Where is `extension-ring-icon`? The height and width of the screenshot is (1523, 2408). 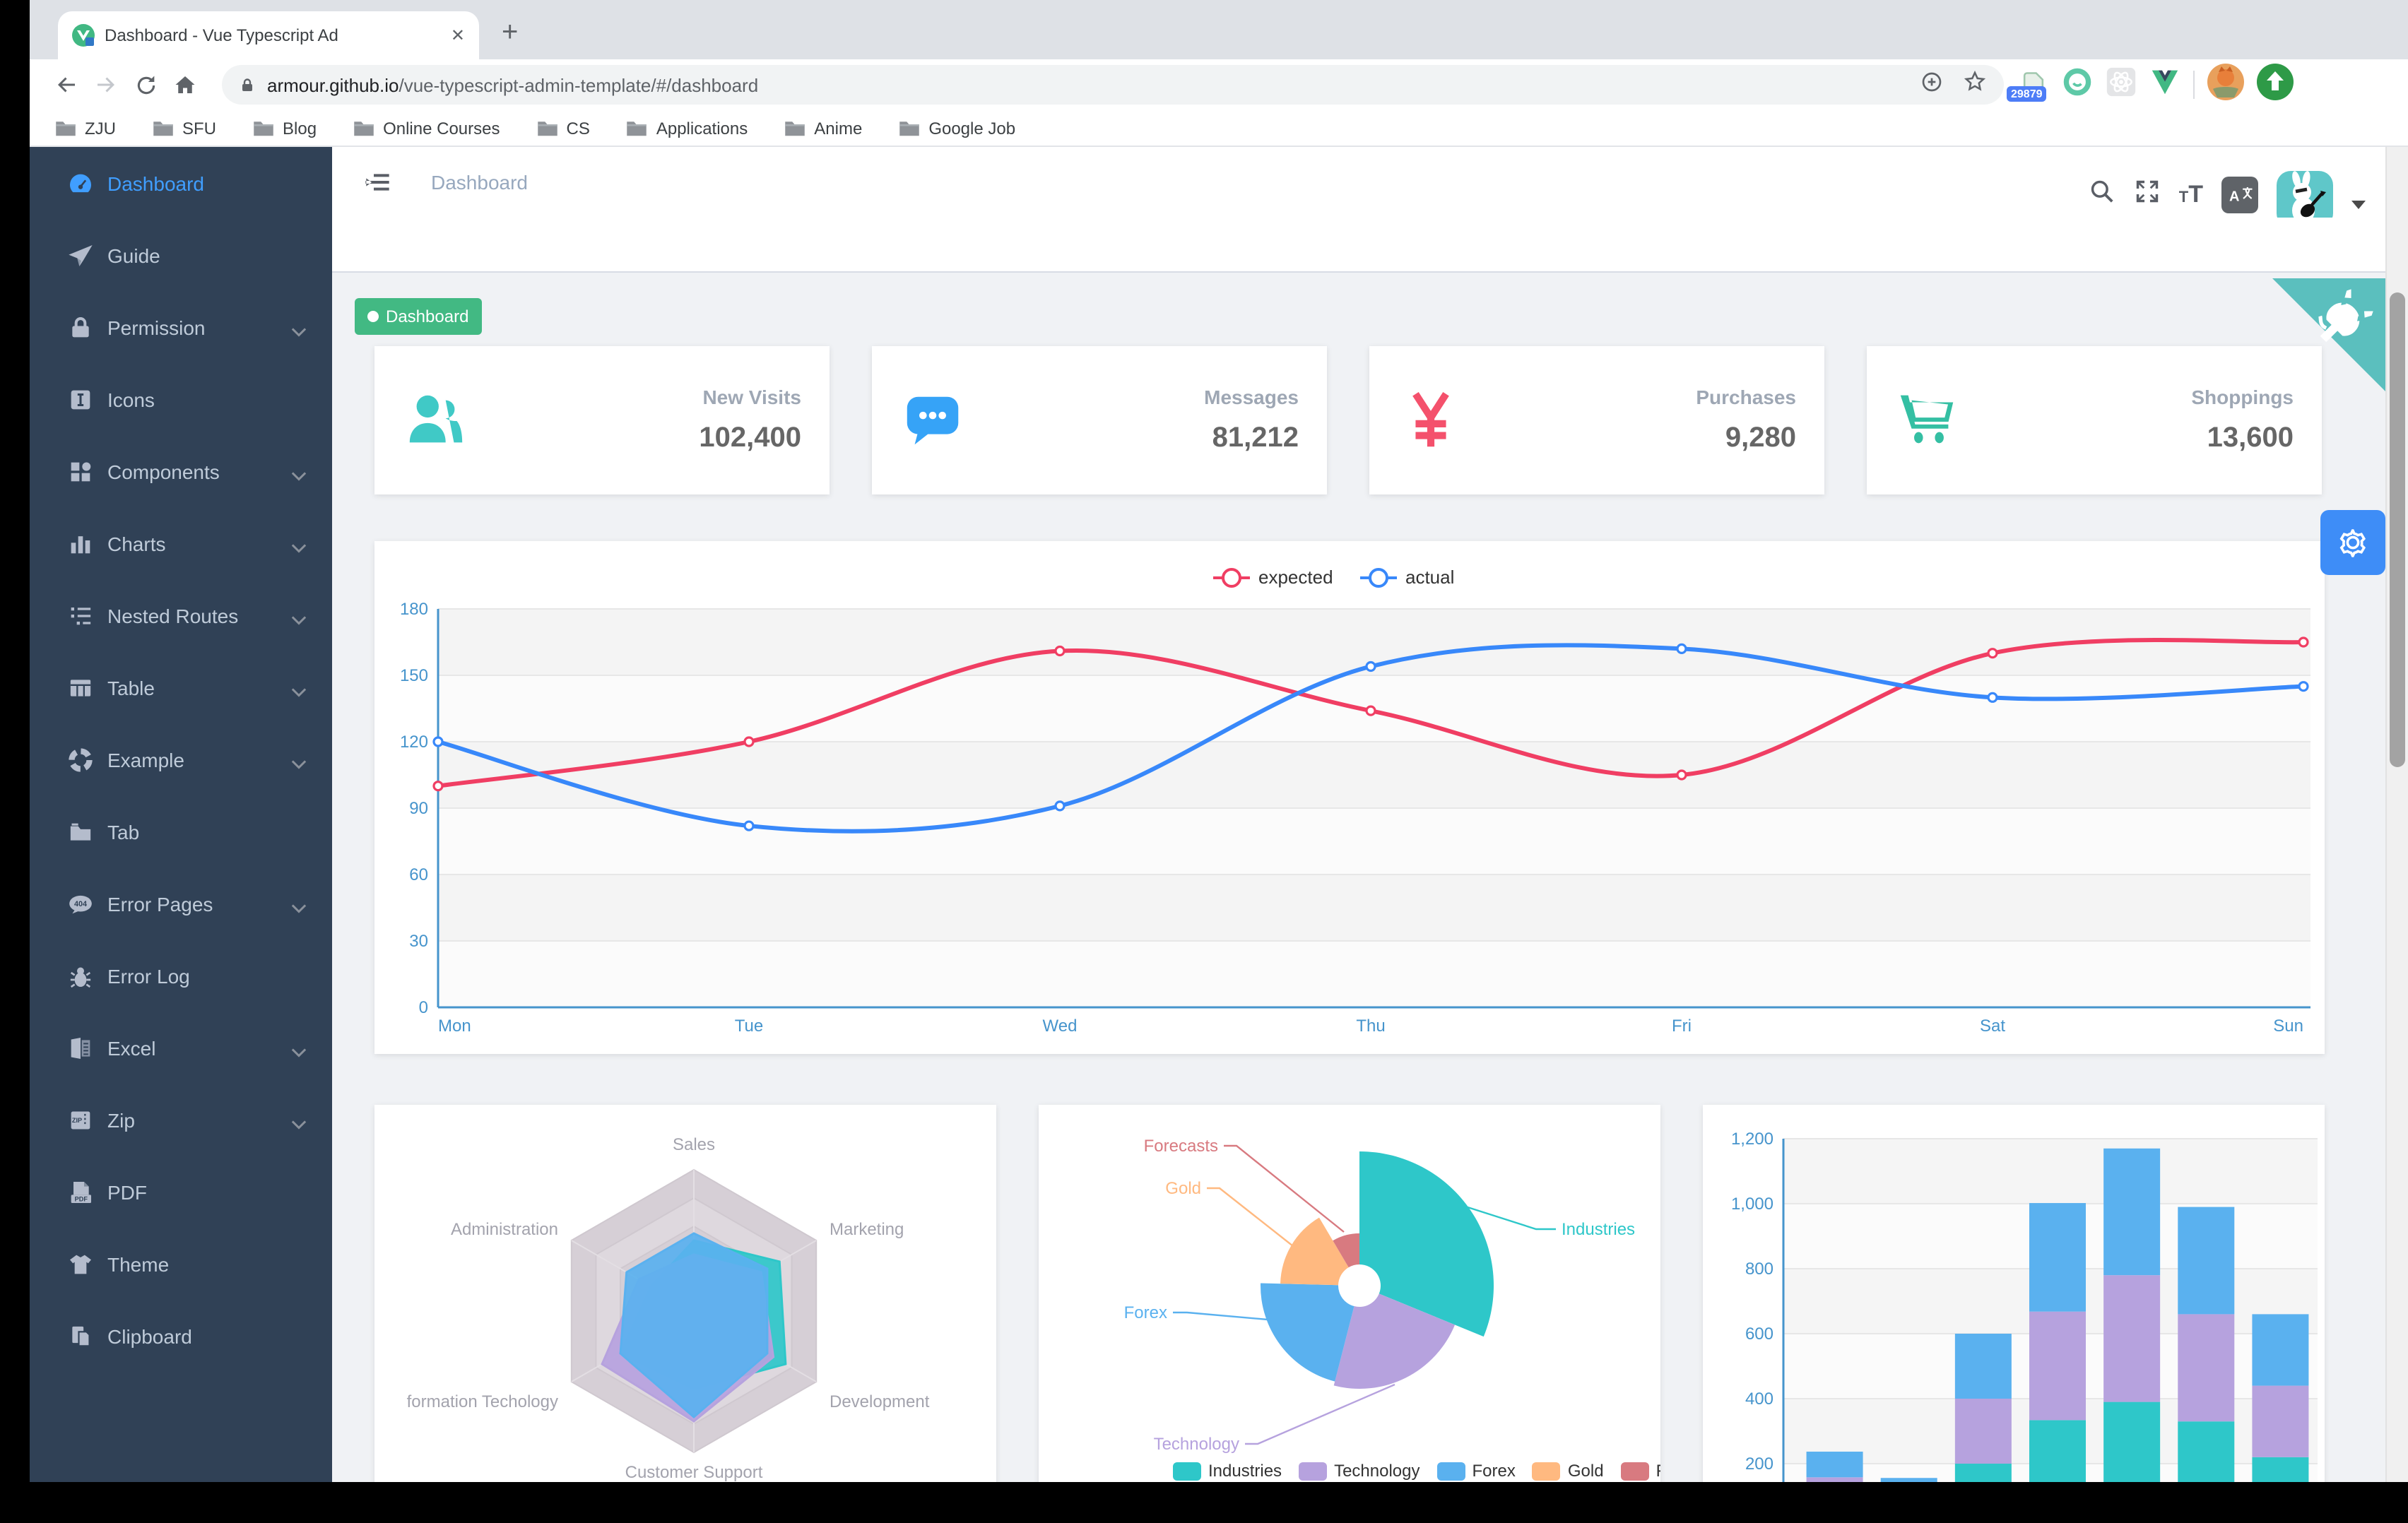 extension-ring-icon is located at coordinates (2077, 85).